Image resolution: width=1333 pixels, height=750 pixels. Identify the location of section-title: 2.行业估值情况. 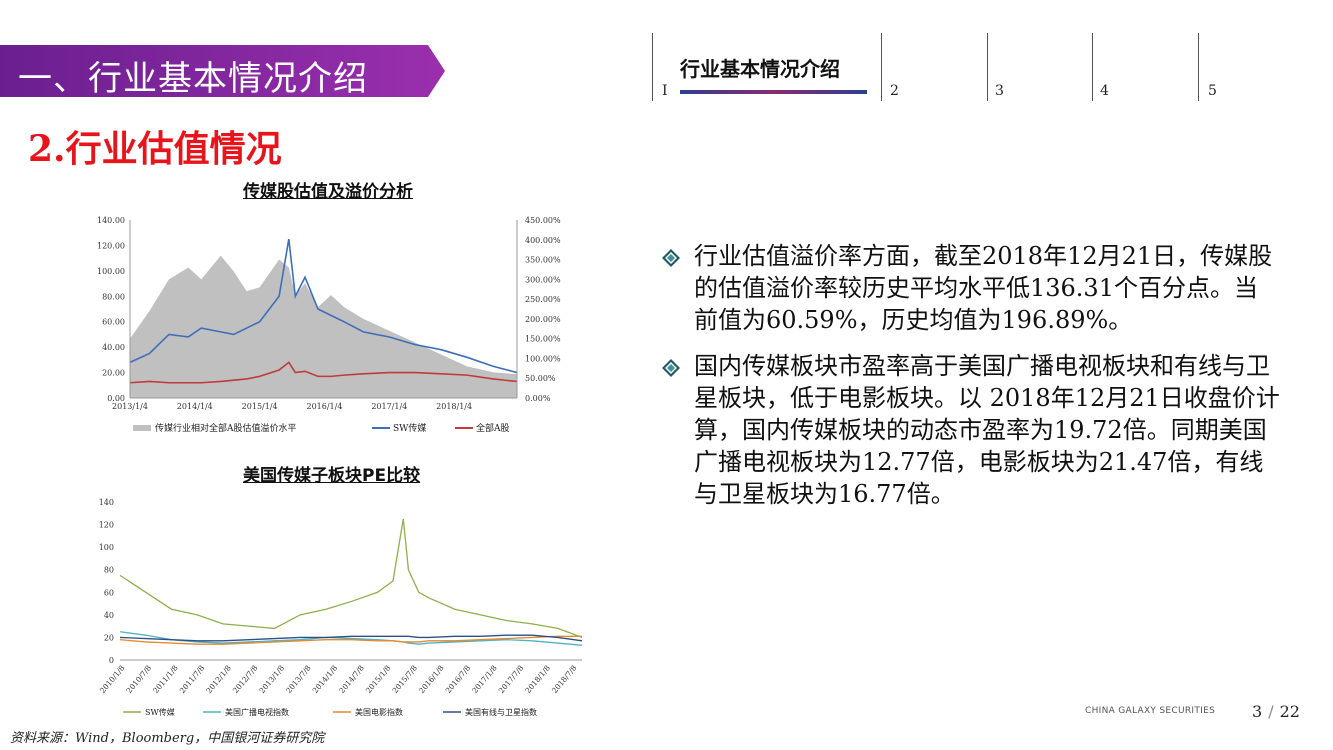
(155, 149).